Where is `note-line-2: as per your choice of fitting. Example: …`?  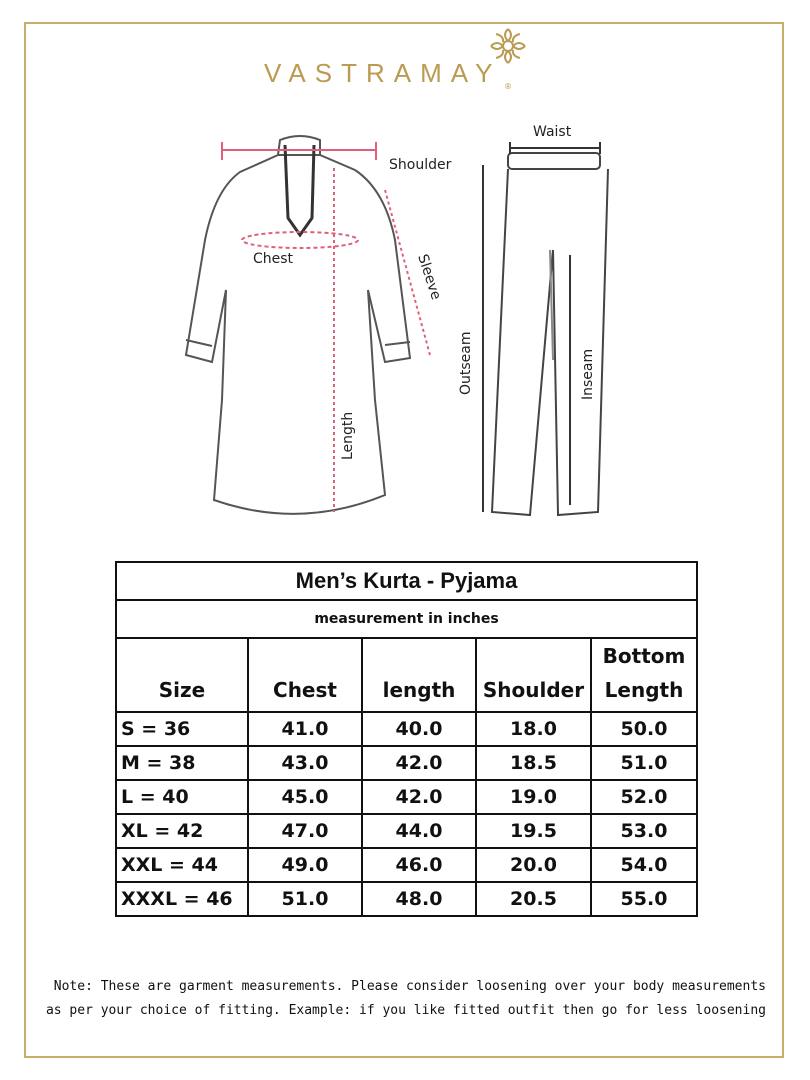 note-line-2: as per your choice of fitting. Example: … is located at coordinates (405, 1010).